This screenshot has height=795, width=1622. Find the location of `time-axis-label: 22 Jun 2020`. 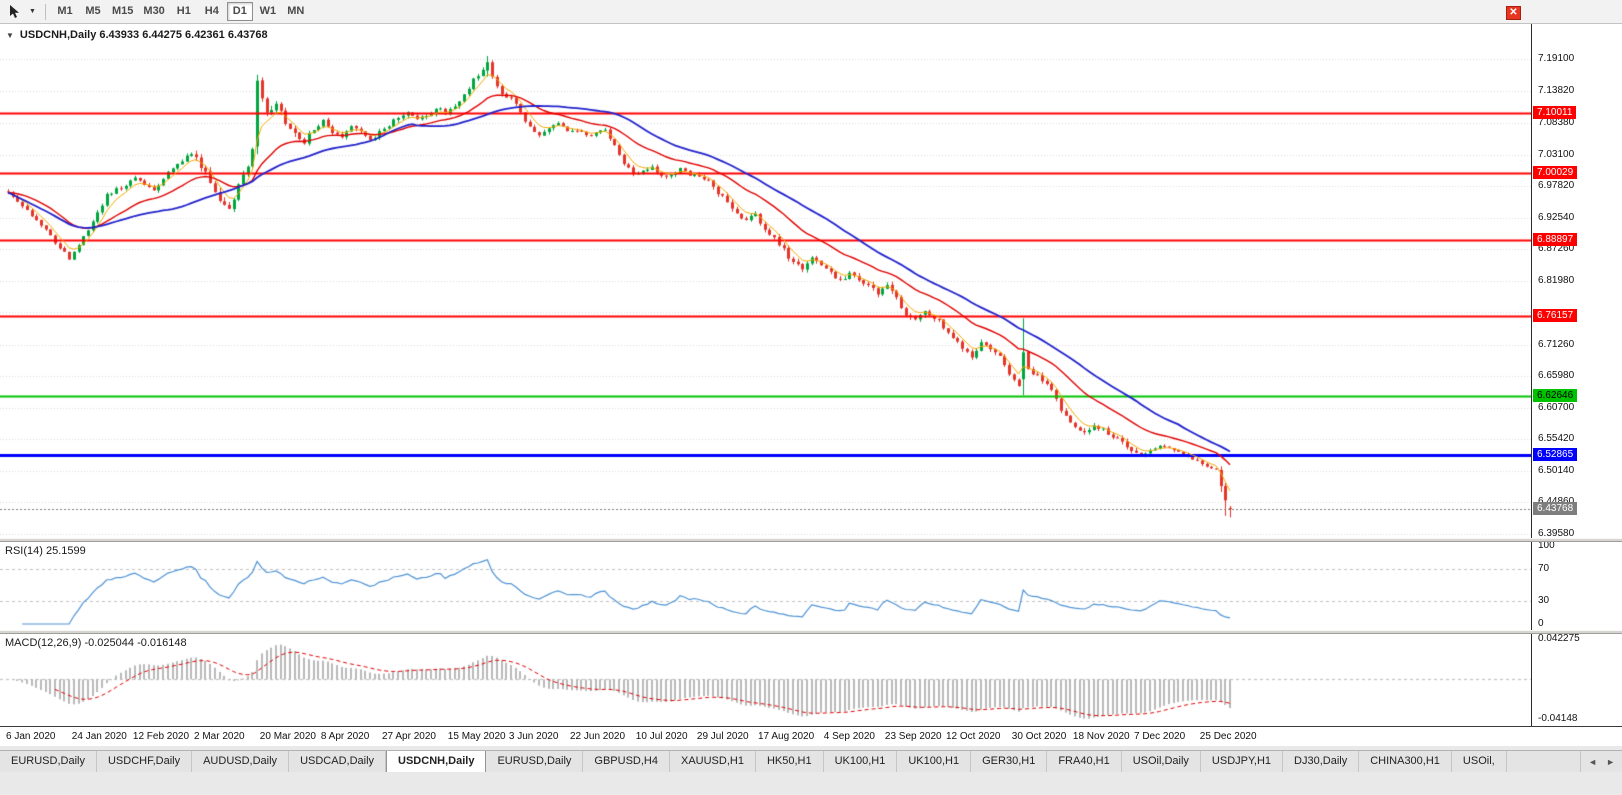

time-axis-label: 22 Jun 2020 is located at coordinates (598, 736).